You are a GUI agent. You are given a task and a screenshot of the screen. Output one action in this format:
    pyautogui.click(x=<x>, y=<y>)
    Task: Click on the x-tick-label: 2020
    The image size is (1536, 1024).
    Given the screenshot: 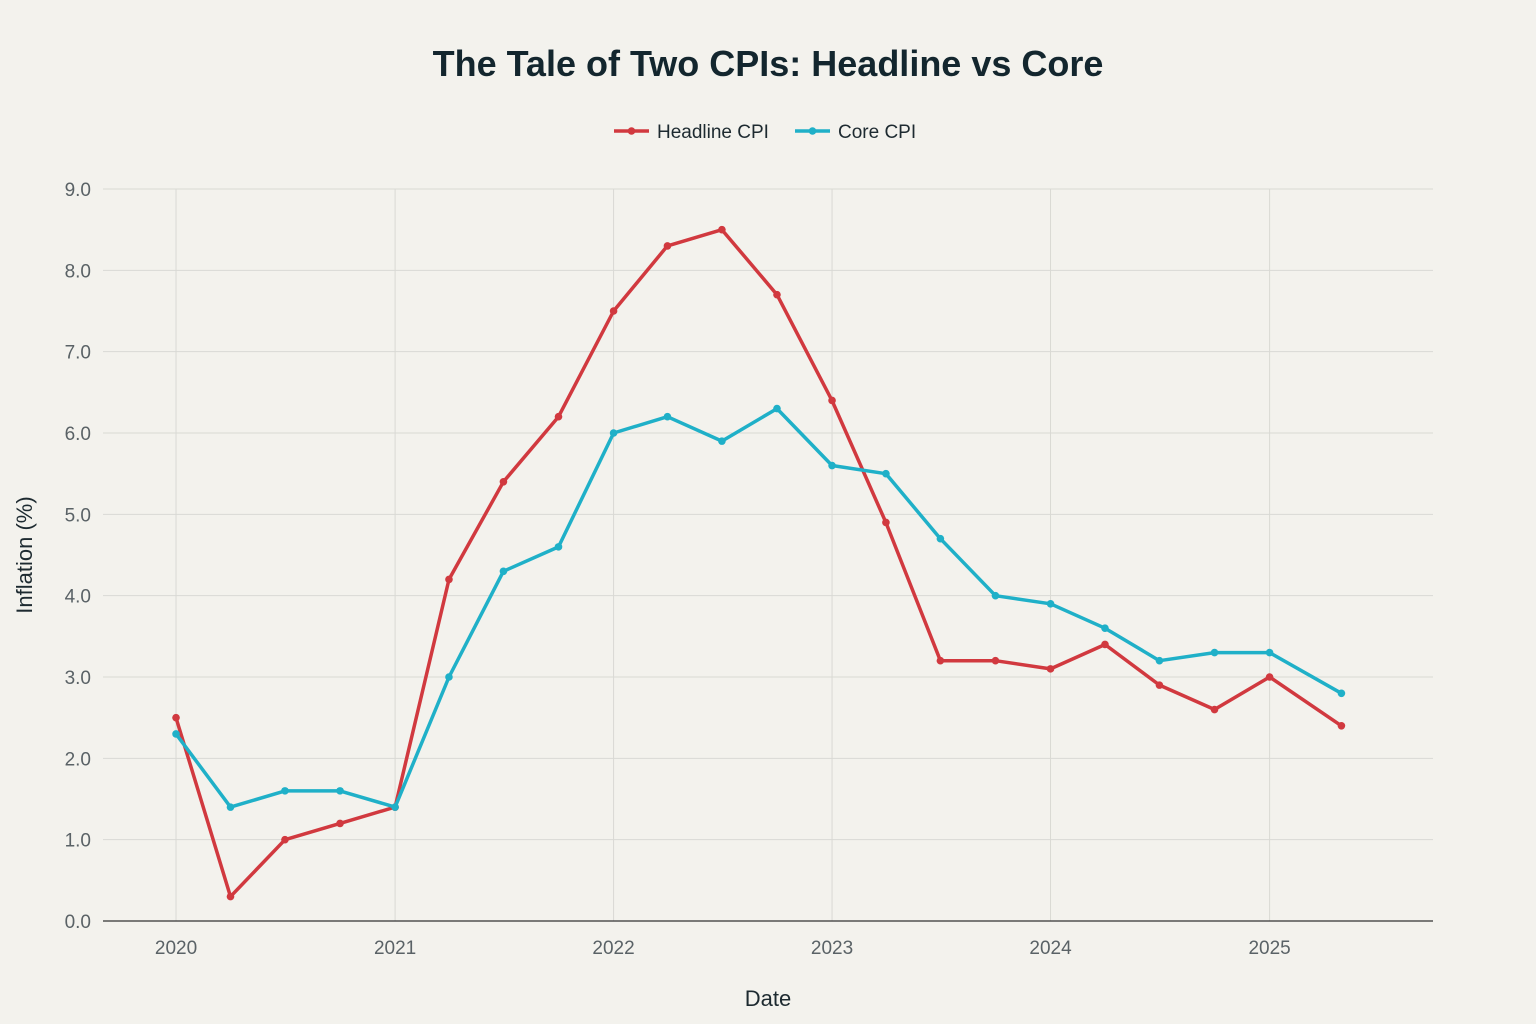 What is the action you would take?
    pyautogui.click(x=176, y=948)
    